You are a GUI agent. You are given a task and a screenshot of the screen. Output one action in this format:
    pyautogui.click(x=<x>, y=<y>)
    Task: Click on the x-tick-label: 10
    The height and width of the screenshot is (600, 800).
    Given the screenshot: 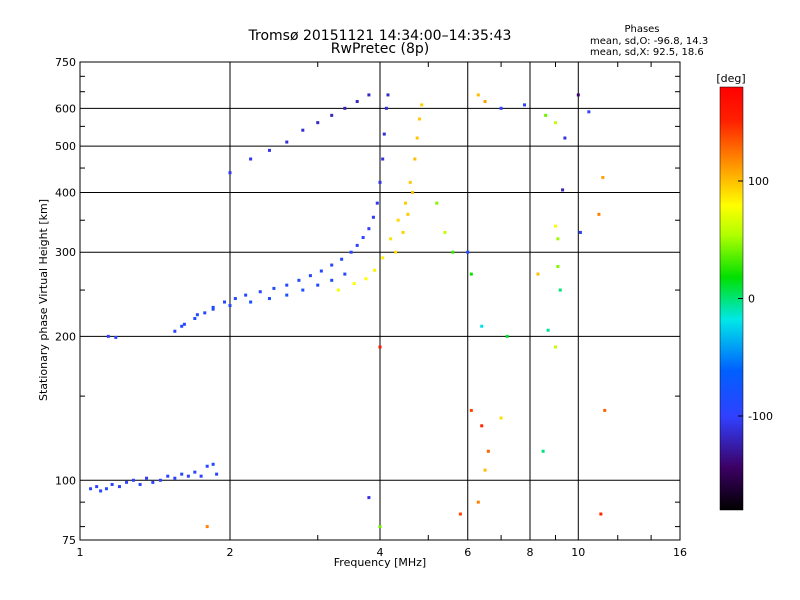 What is the action you would take?
    pyautogui.click(x=578, y=552)
    